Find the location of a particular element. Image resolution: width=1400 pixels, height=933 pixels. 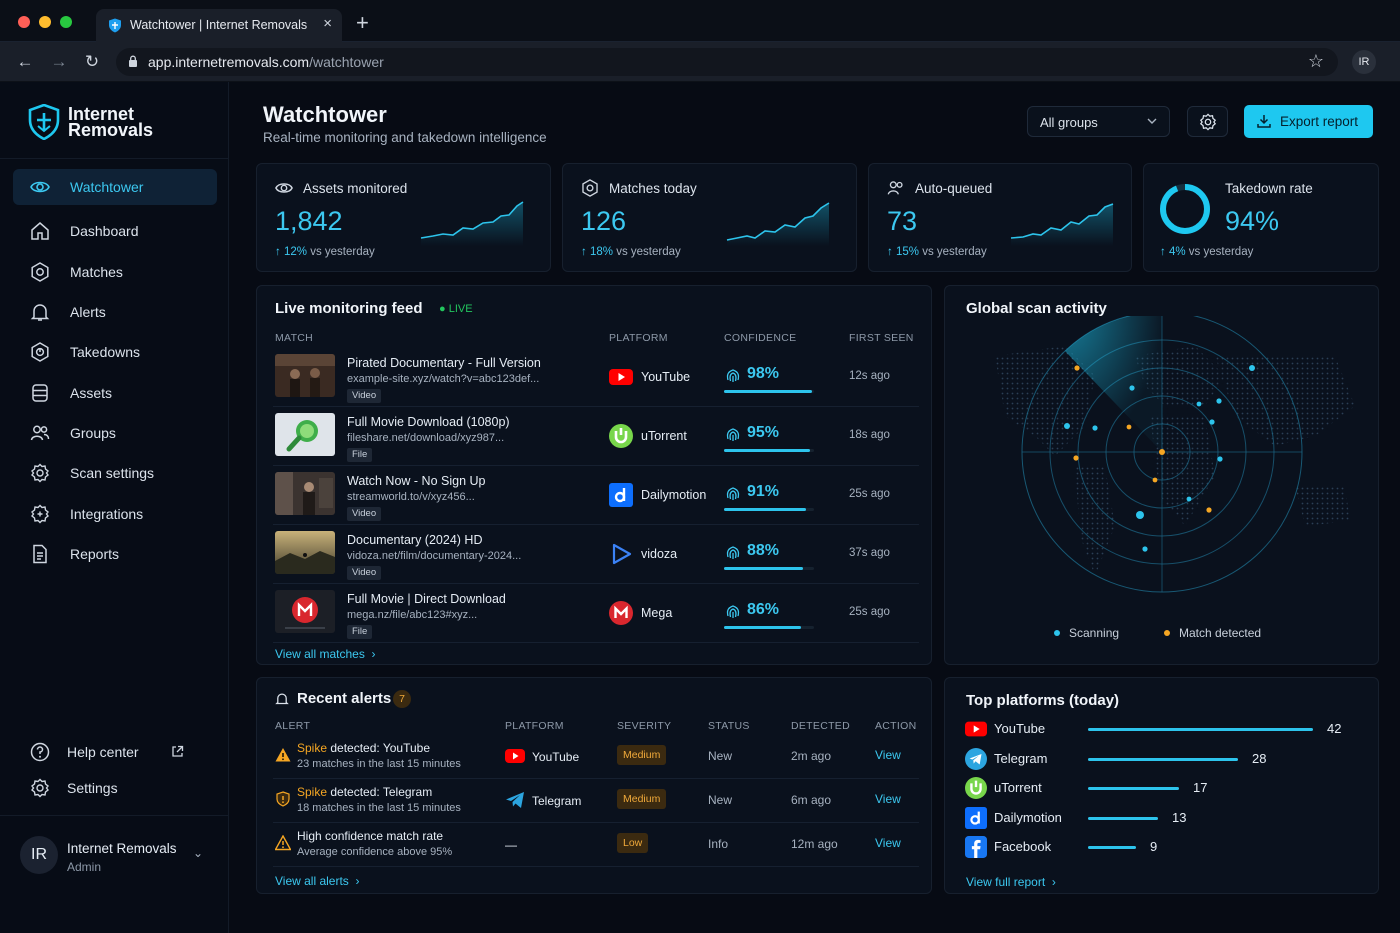

chevron-down-icon is located at coordinates (1152, 121).